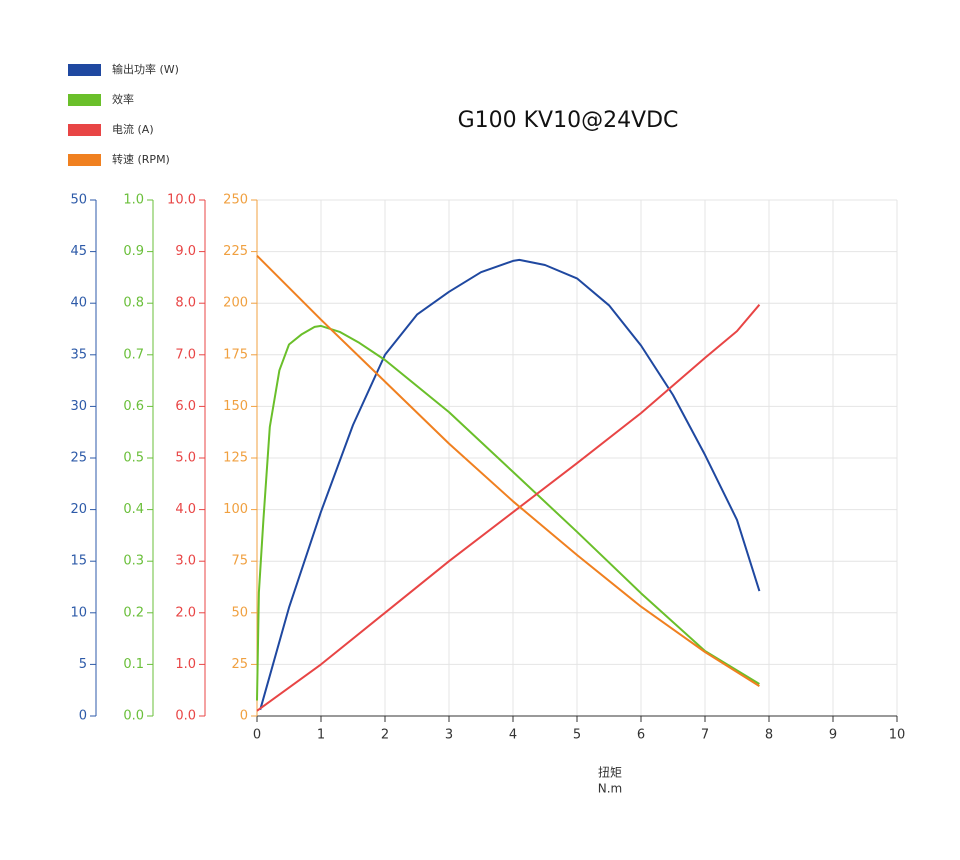 This screenshot has height=860, width=960. What do you see at coordinates (610, 789) in the screenshot?
I see `x-axis-unit: N.m` at bounding box center [610, 789].